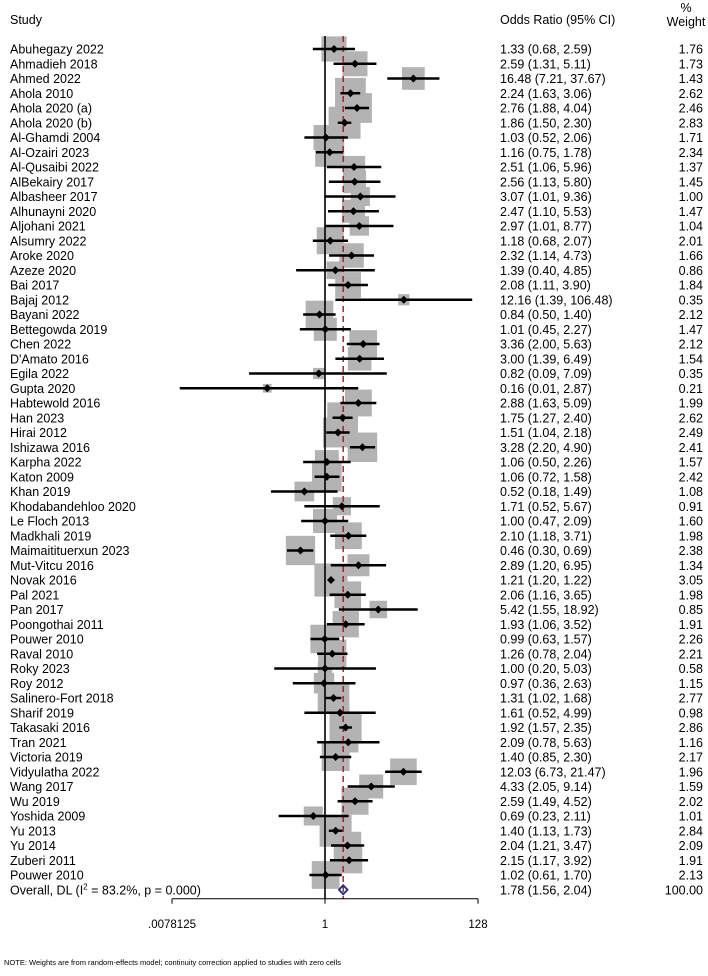 Image resolution: width=708 pixels, height=976 pixels. I want to click on study-ci: 2.56 (1.13, 5.80), so click(546, 182).